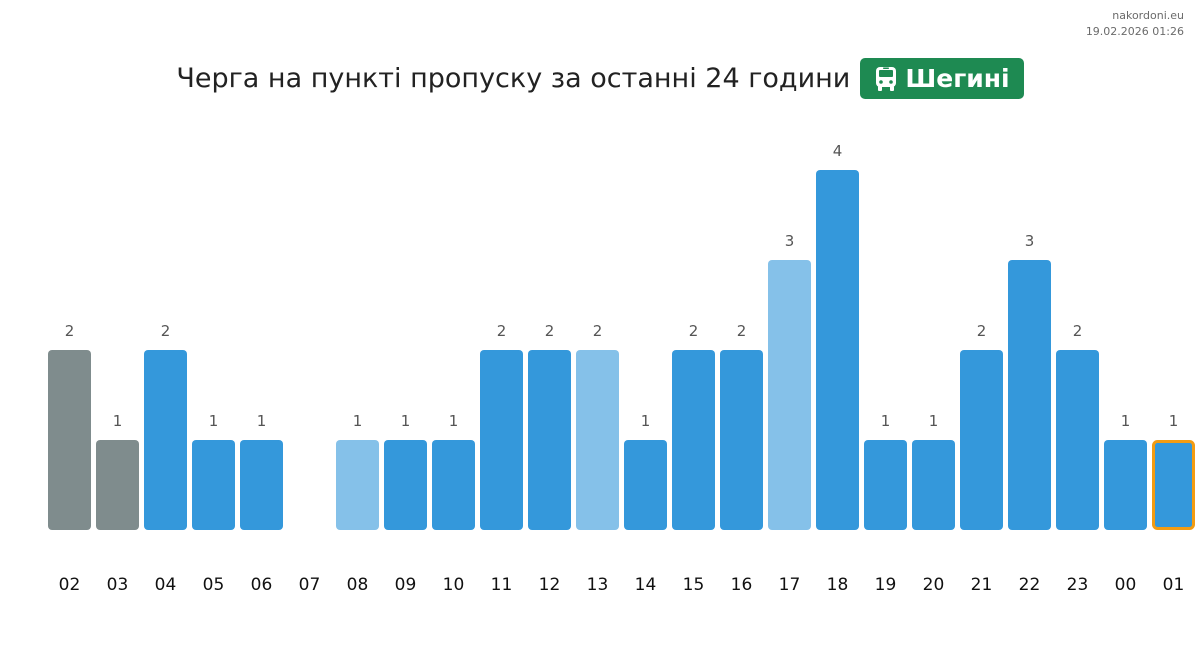  I want to click on x-tick-17: 17, so click(790, 585).